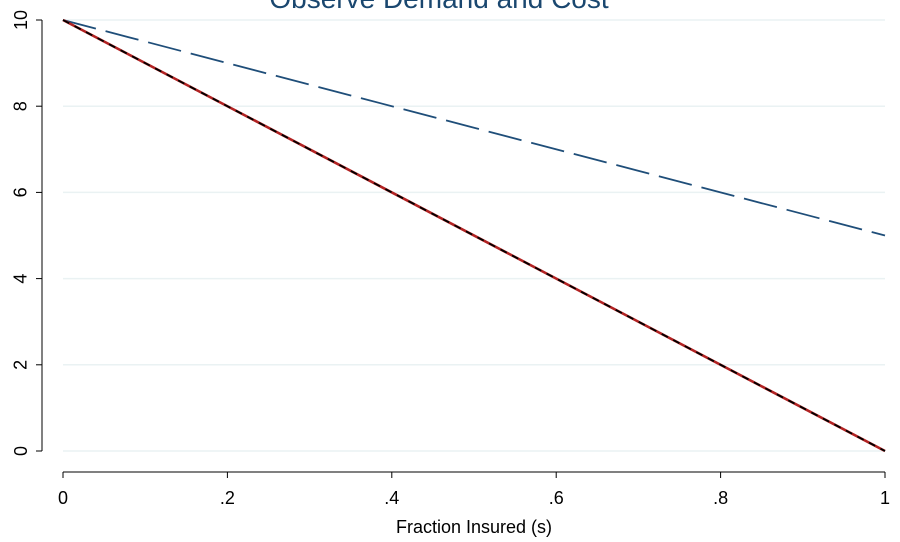 Image resolution: width=900 pixels, height=542 pixels. I want to click on y-tick-label-3: 6, so click(21, 192).